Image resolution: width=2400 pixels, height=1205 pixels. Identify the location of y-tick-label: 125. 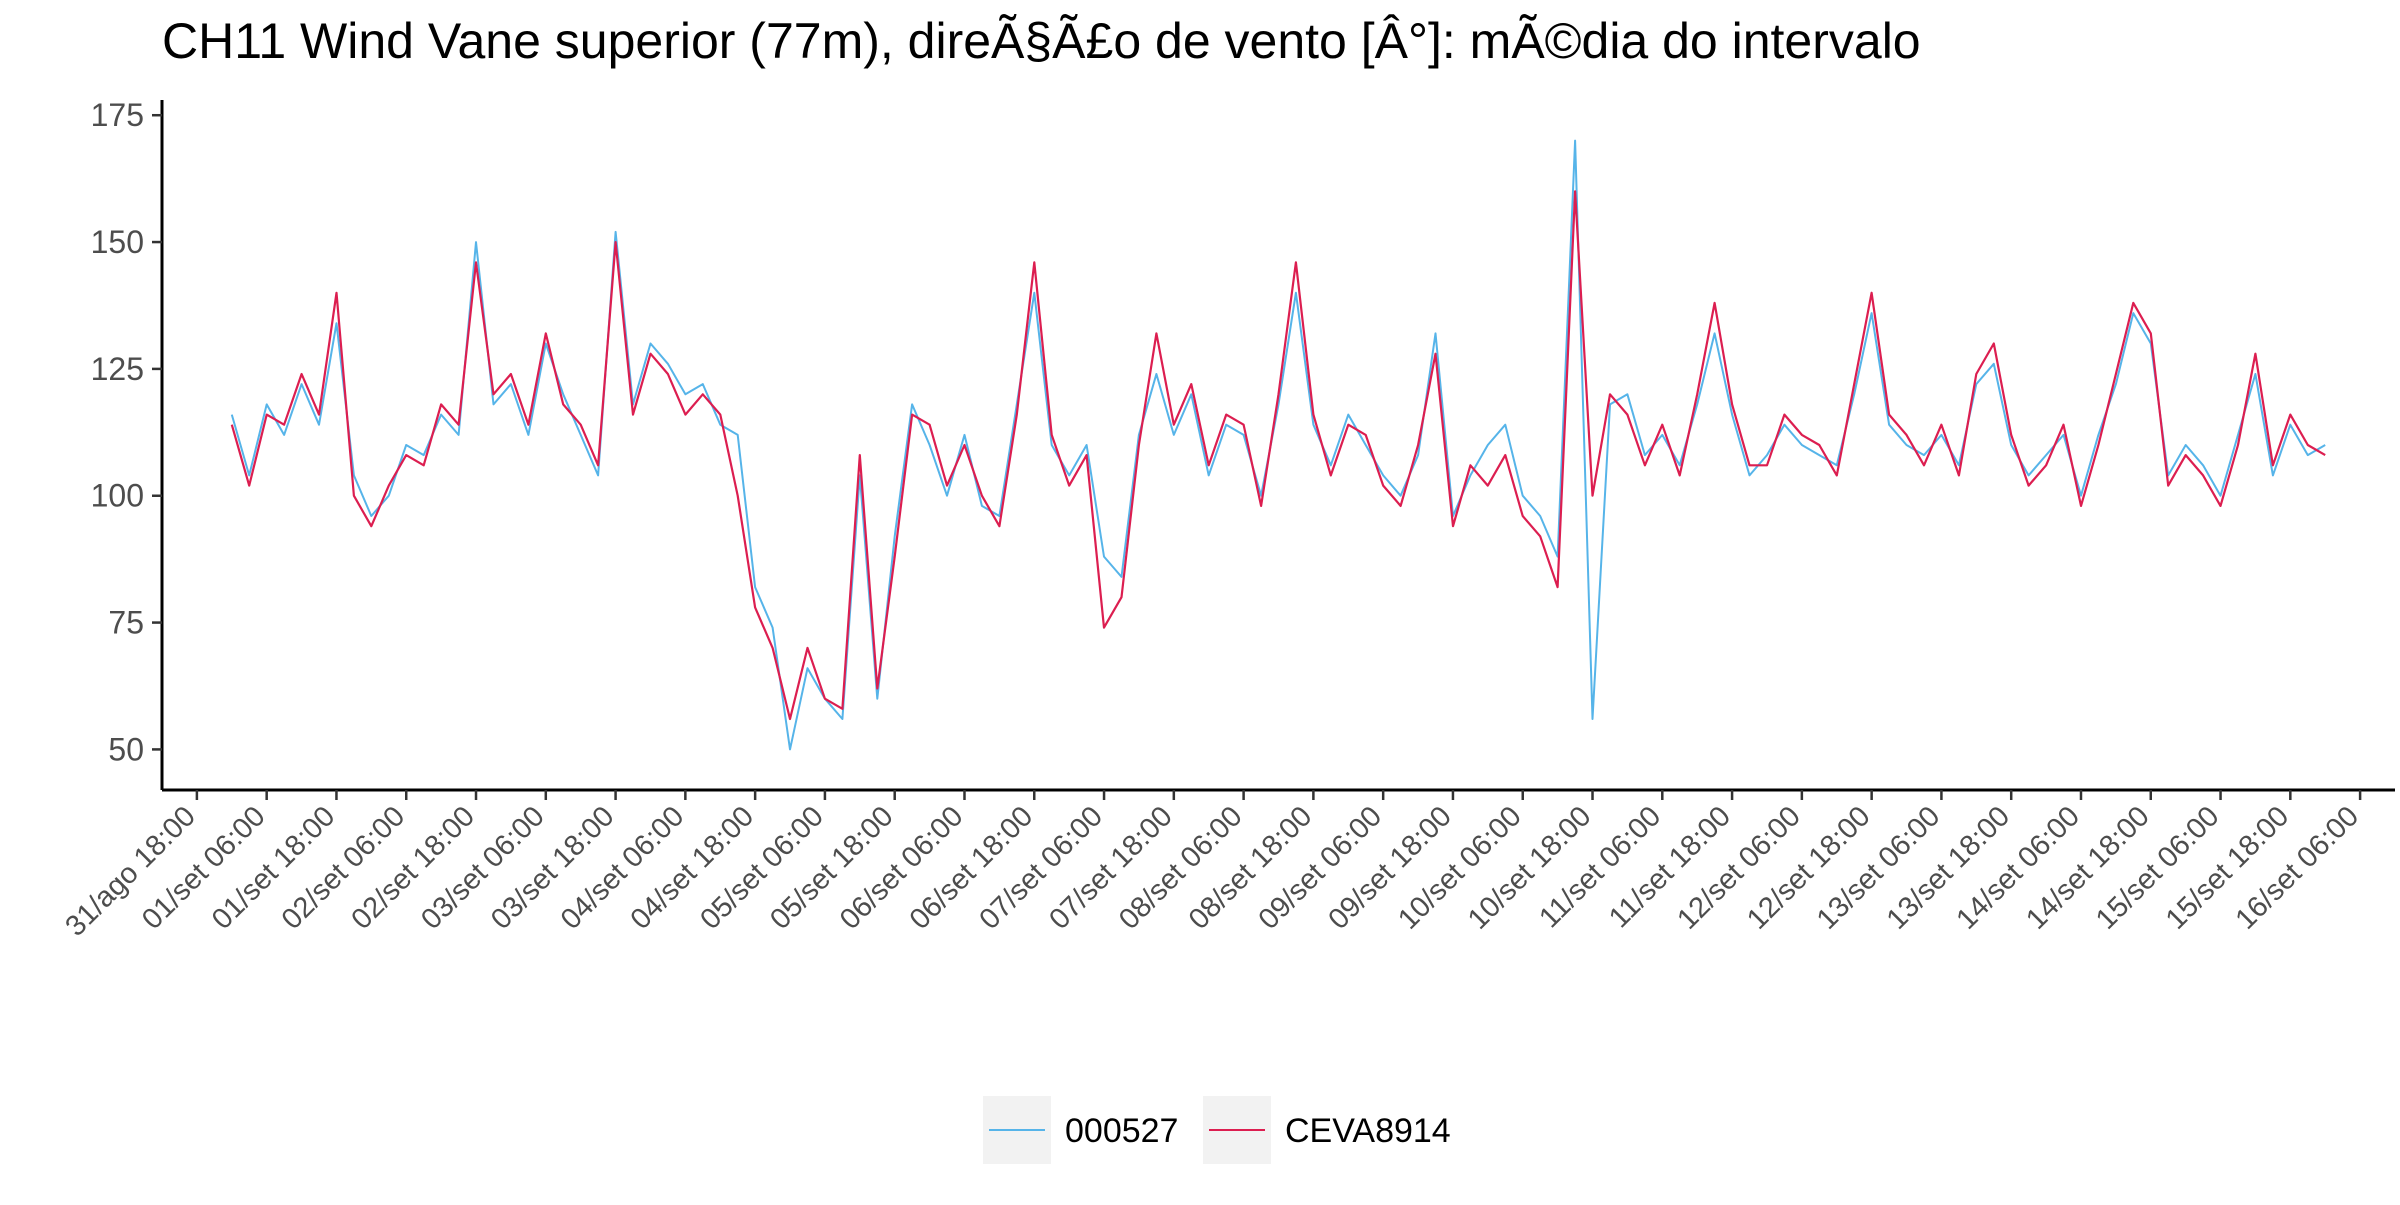
(117, 369).